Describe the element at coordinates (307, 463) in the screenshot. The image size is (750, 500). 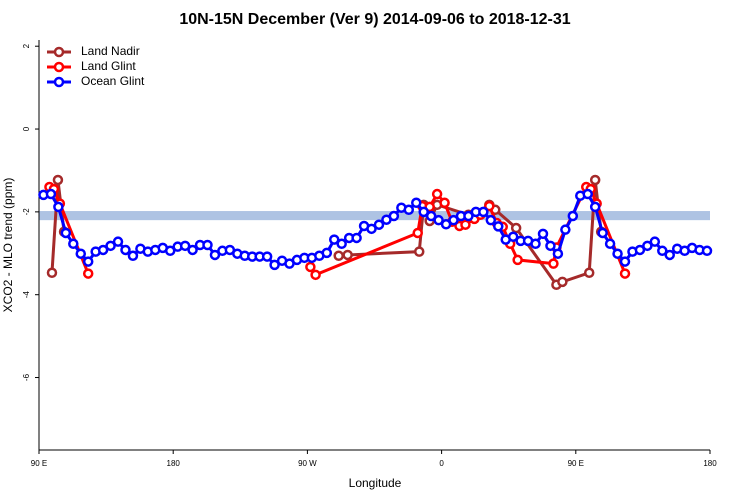
I see `x-tick-label: 90 W` at that location.